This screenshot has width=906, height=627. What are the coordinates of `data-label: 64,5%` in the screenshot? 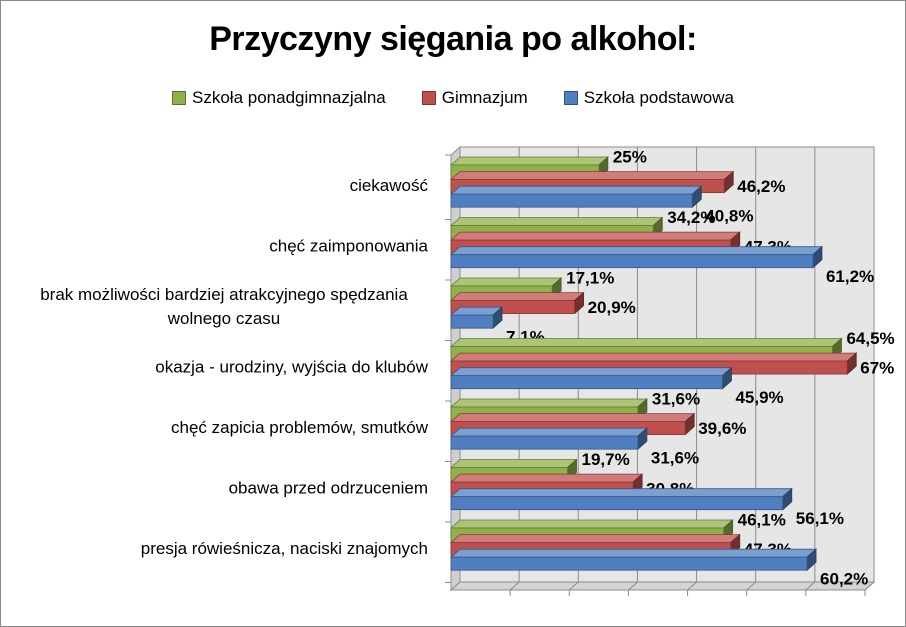 It's located at (870, 338).